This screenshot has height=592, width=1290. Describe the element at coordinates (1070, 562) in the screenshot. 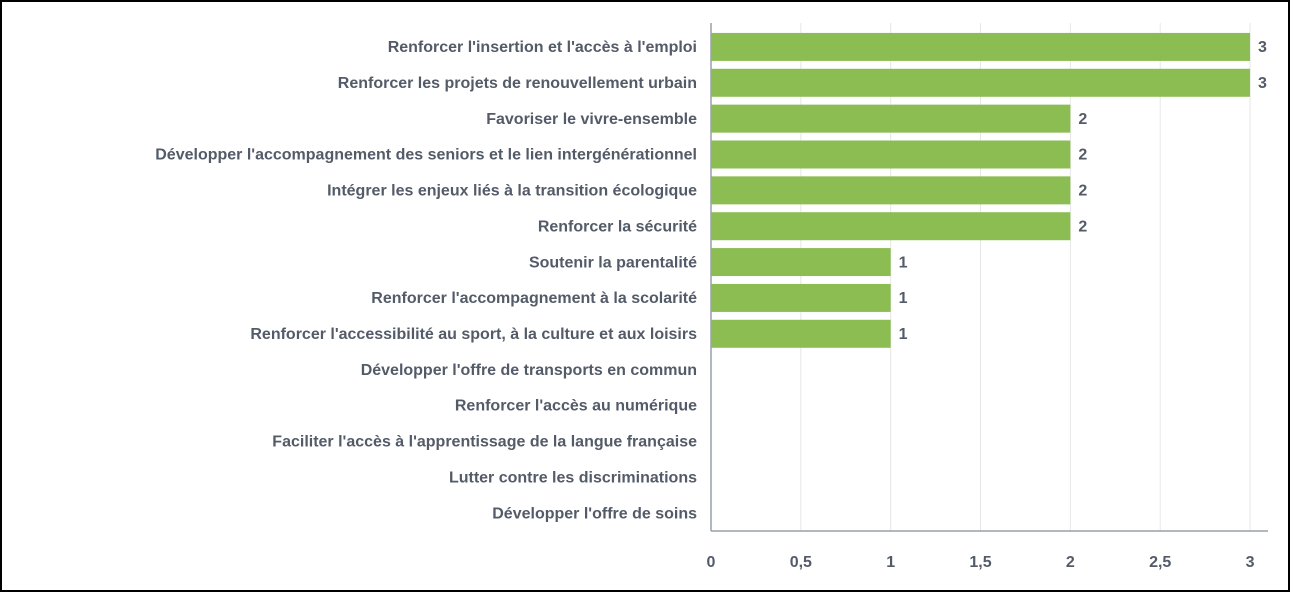

I see `x-tick-label: 2` at that location.